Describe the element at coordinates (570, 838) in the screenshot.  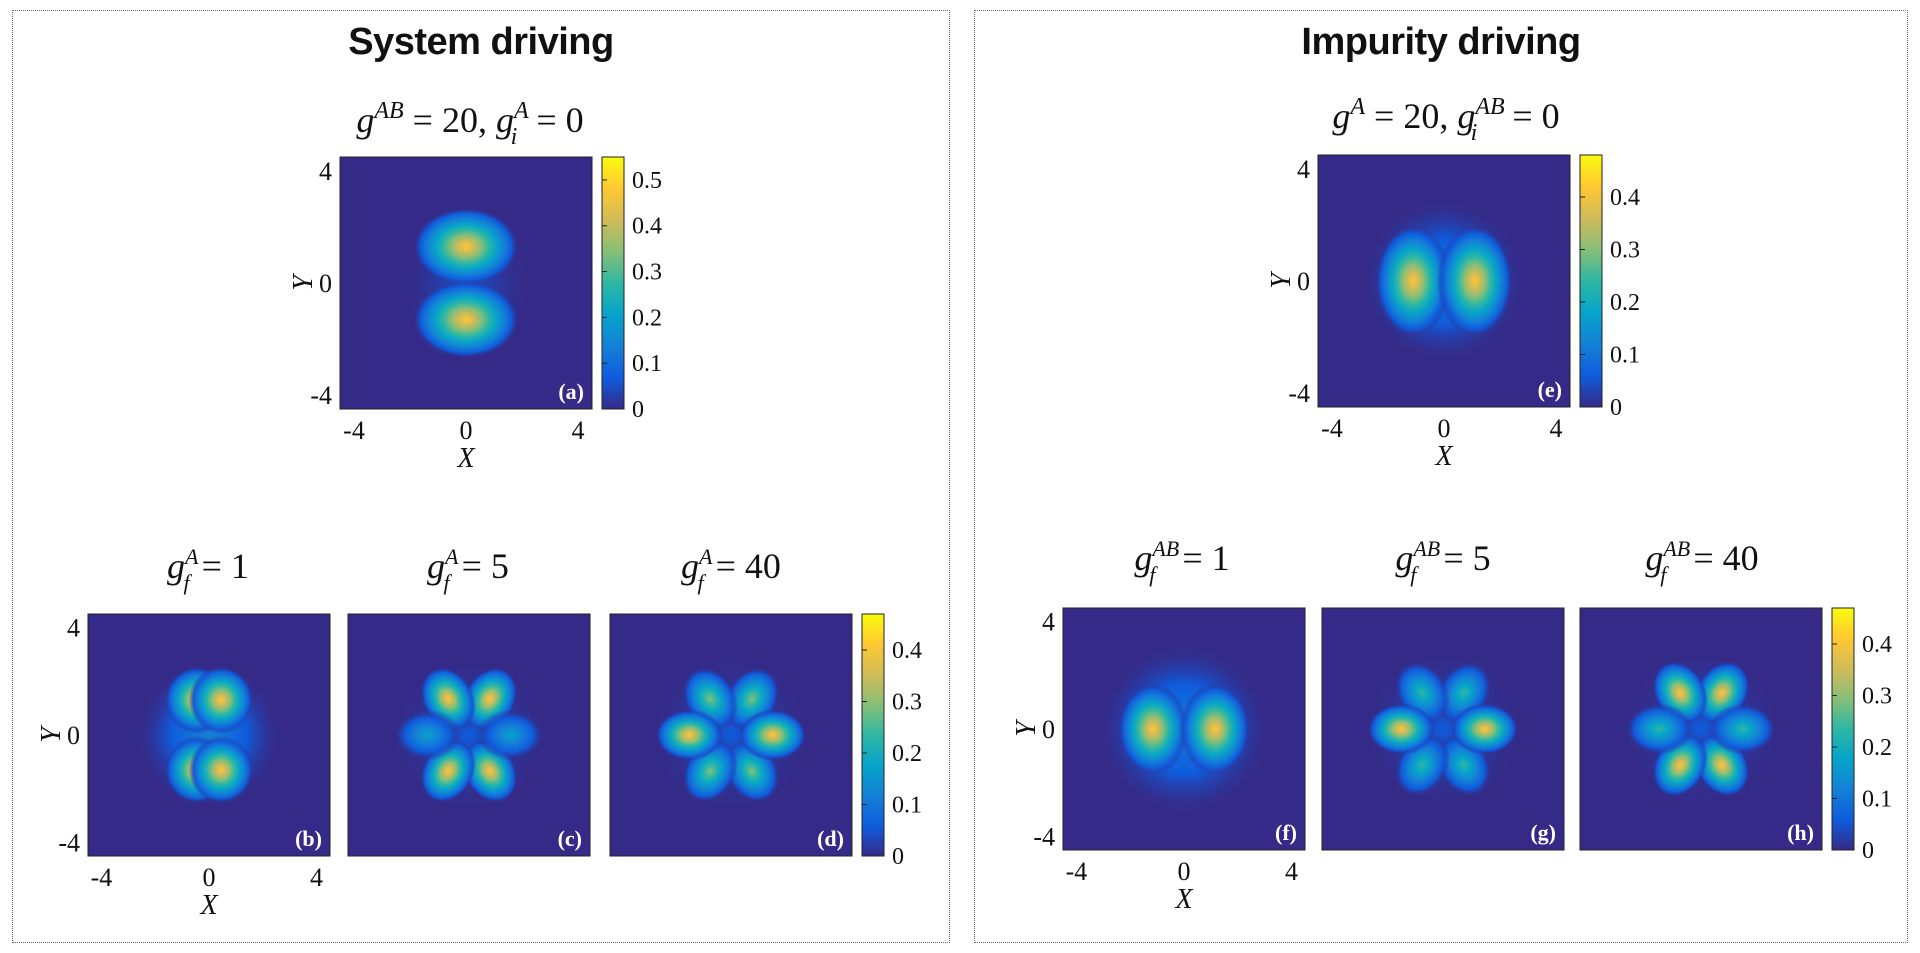
I see `panel-label: (c)` at that location.